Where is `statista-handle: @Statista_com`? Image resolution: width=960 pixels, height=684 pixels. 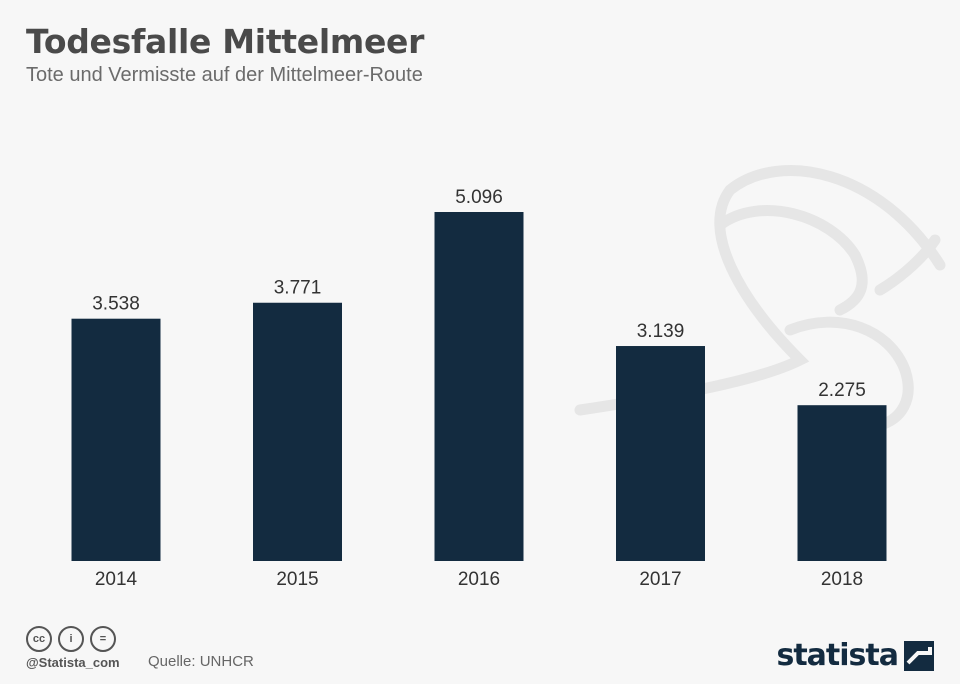
statista-handle: @Statista_com is located at coordinates (73, 662).